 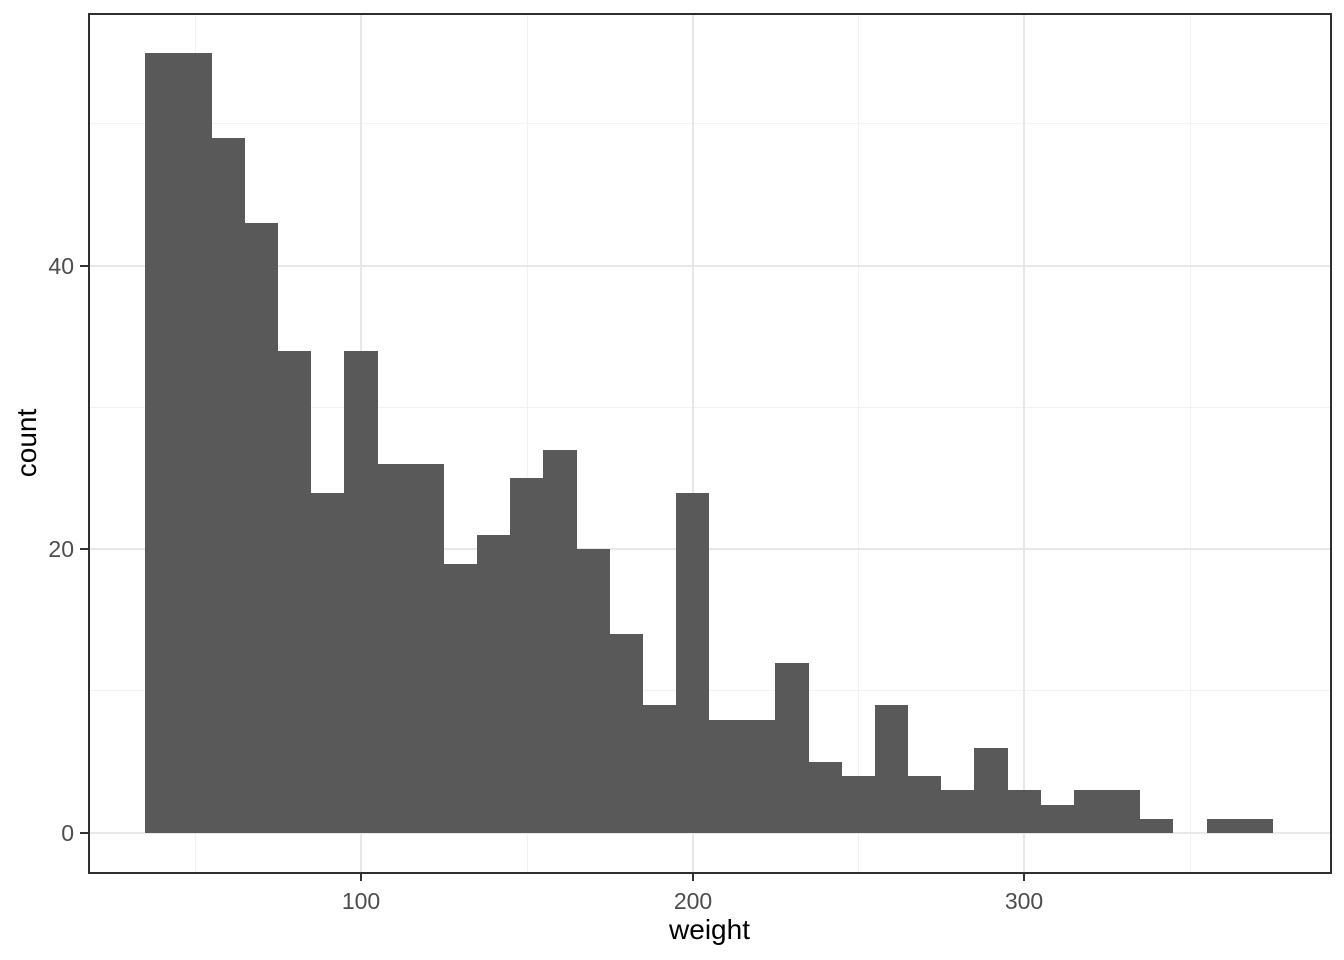 What do you see at coordinates (693, 901) in the screenshot?
I see `x-tick-label: 200` at bounding box center [693, 901].